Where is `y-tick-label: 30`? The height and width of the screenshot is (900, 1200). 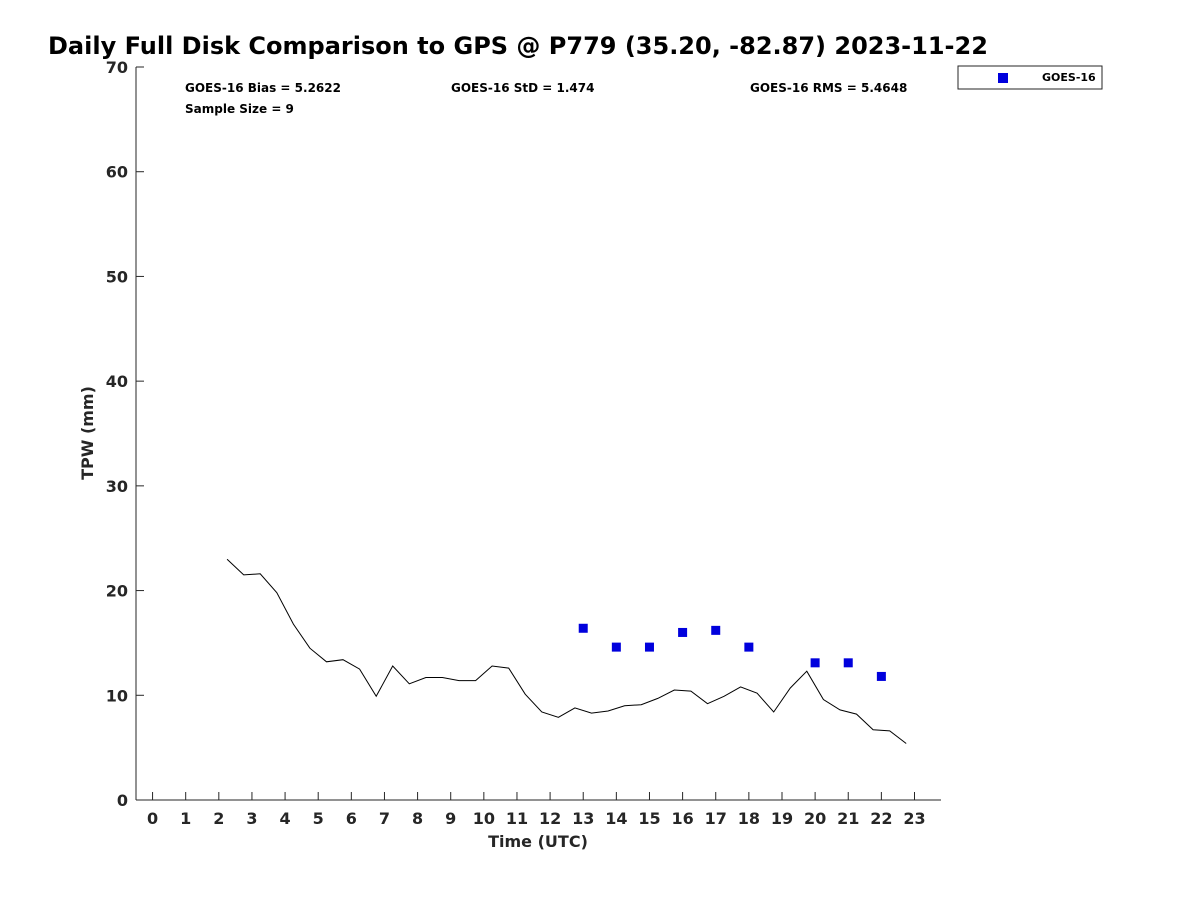
y-tick-label: 30 is located at coordinates (117, 486).